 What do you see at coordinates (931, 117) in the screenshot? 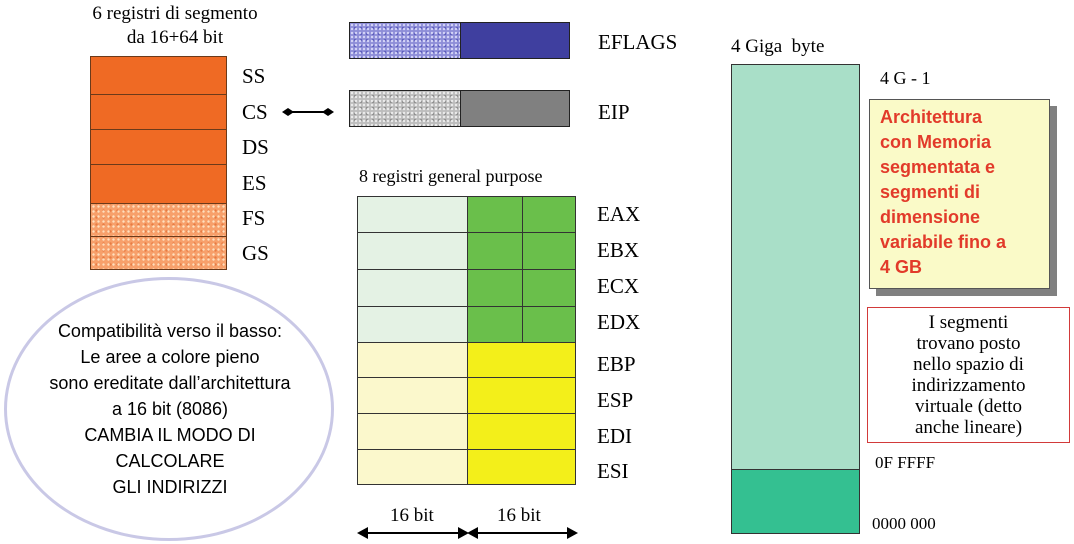
I see `arch-line-1: Architettura` at bounding box center [931, 117].